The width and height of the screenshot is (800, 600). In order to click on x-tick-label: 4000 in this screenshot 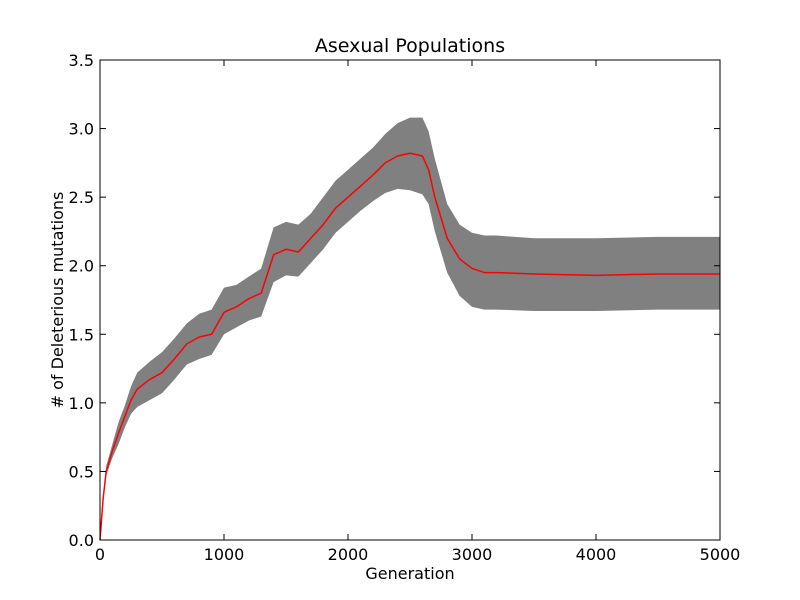, I will do `click(596, 554)`.